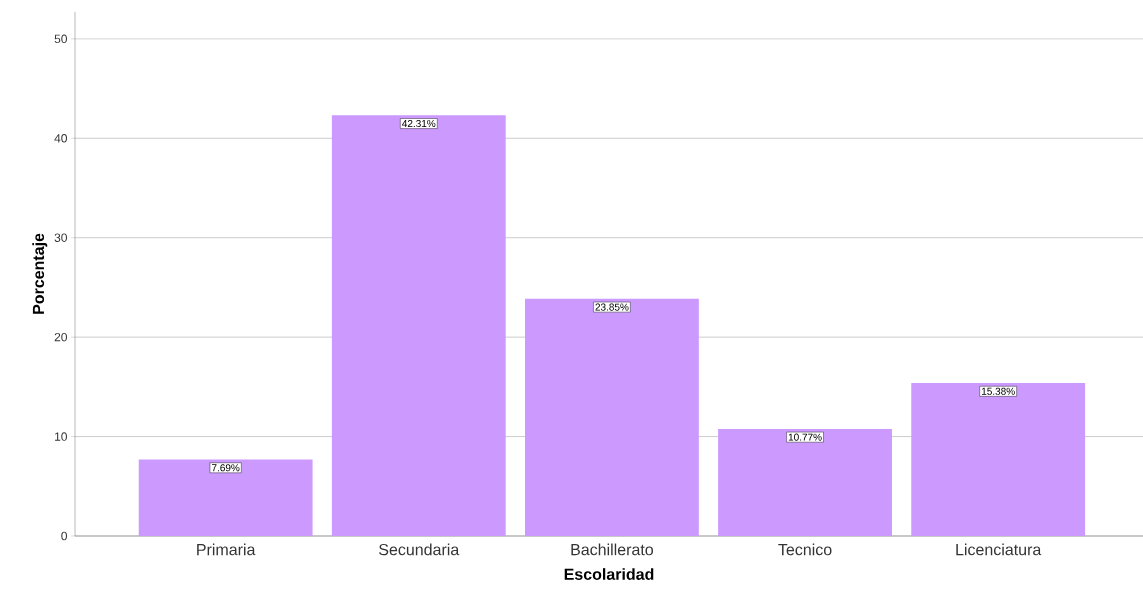 The image size is (1143, 611). What do you see at coordinates (419, 124) in the screenshot?
I see `data-label: 42.31%` at bounding box center [419, 124].